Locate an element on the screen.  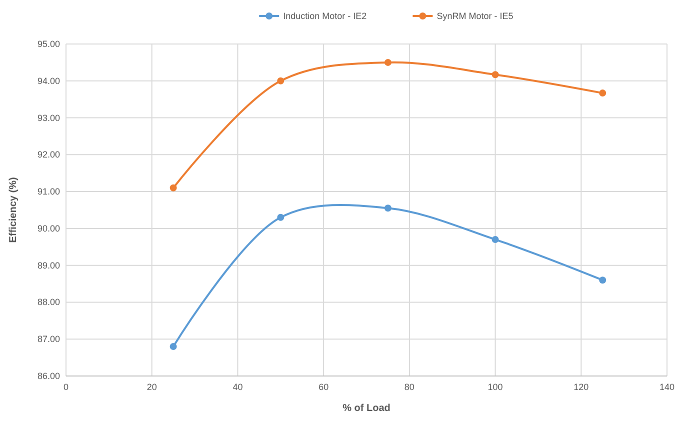
x-axis-title: % of Load is located at coordinates (366, 408).